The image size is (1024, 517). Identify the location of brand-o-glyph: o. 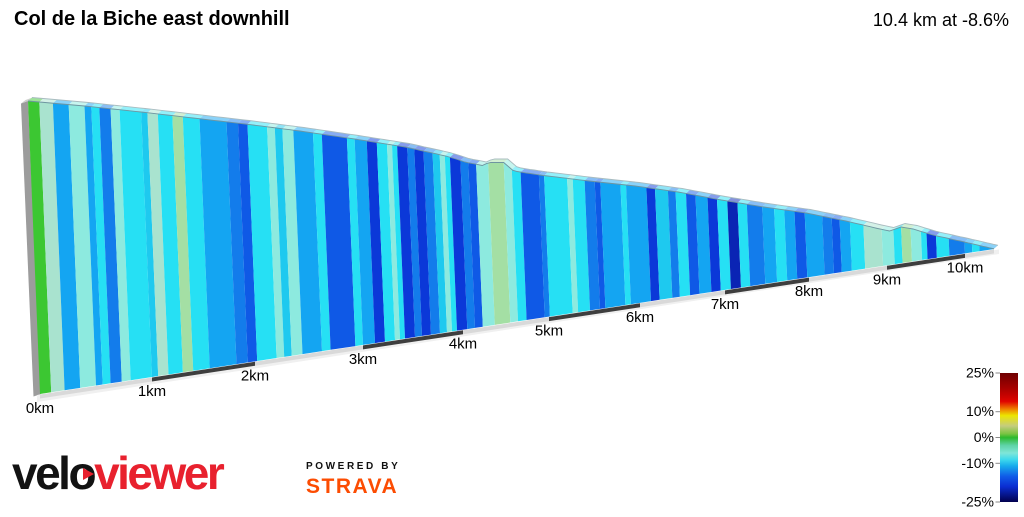
(82, 473).